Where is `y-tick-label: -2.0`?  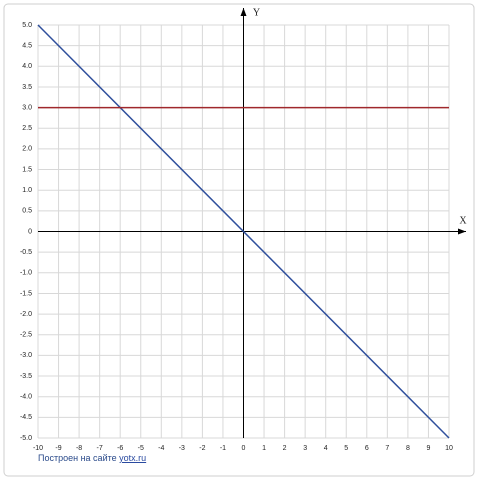 y-tick-label: -2.0 is located at coordinates (26, 314).